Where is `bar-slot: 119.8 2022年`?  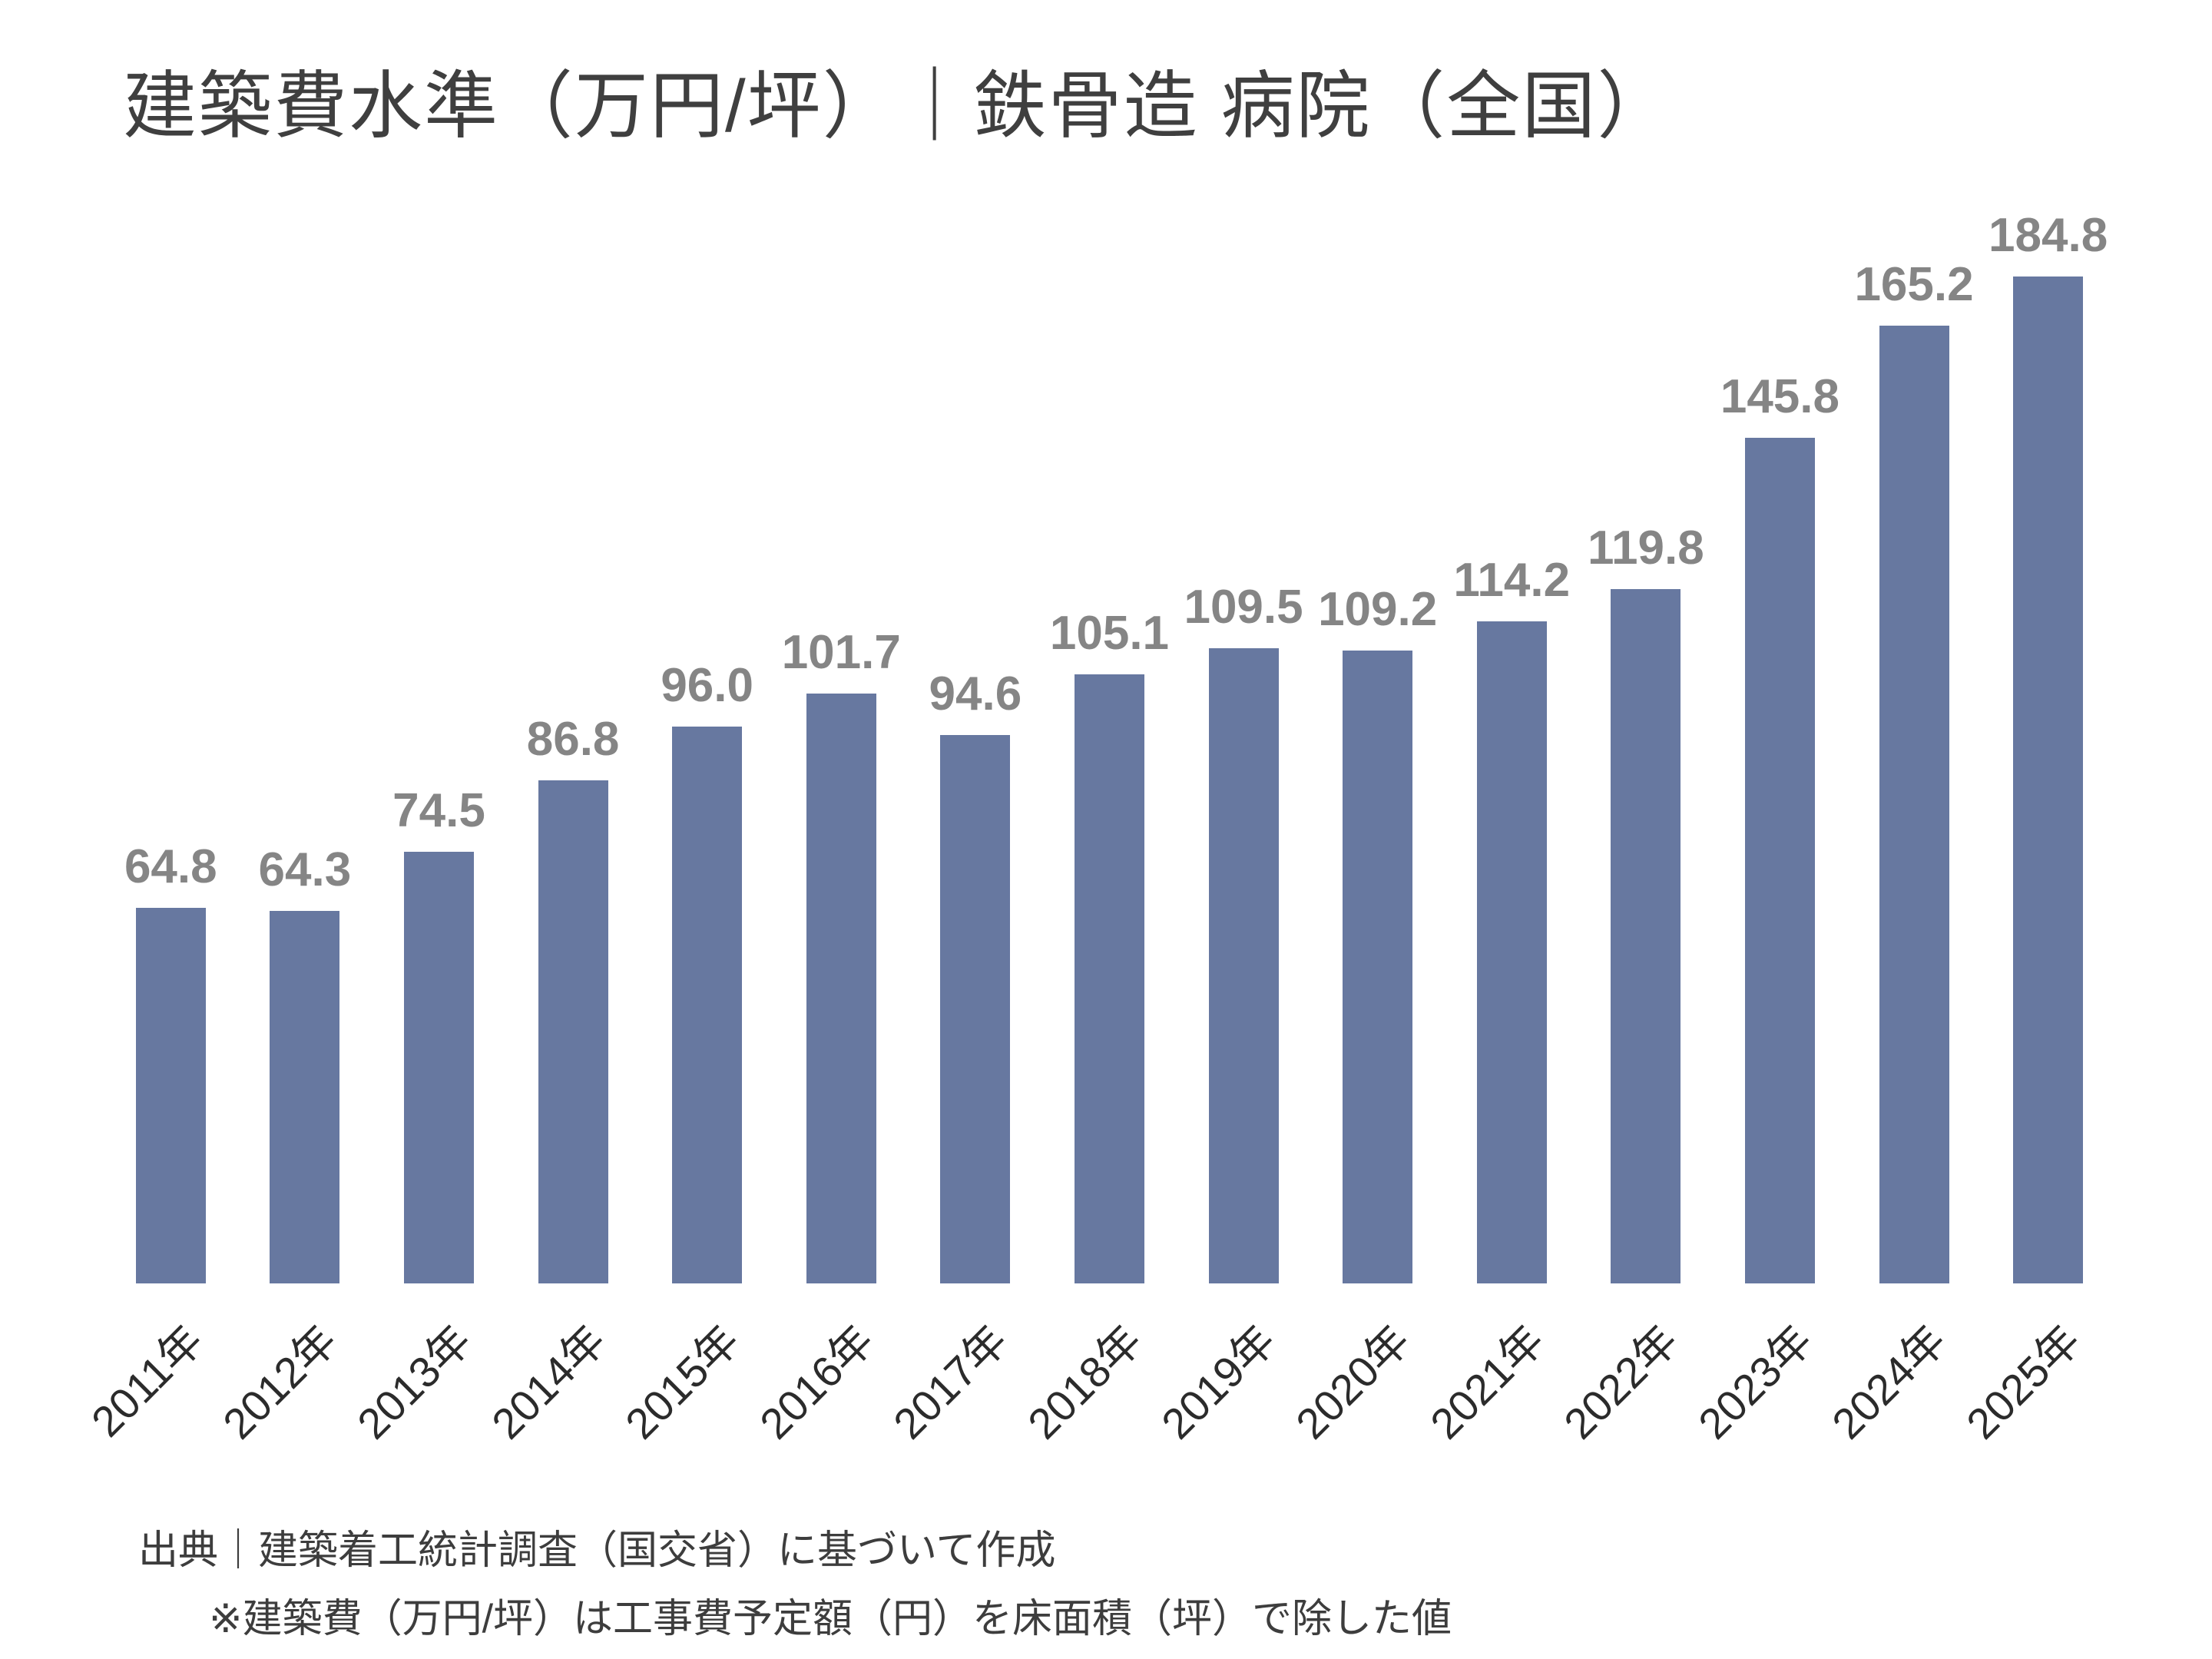
bar-slot: 119.8 2022年 is located at coordinates (1634, 830).